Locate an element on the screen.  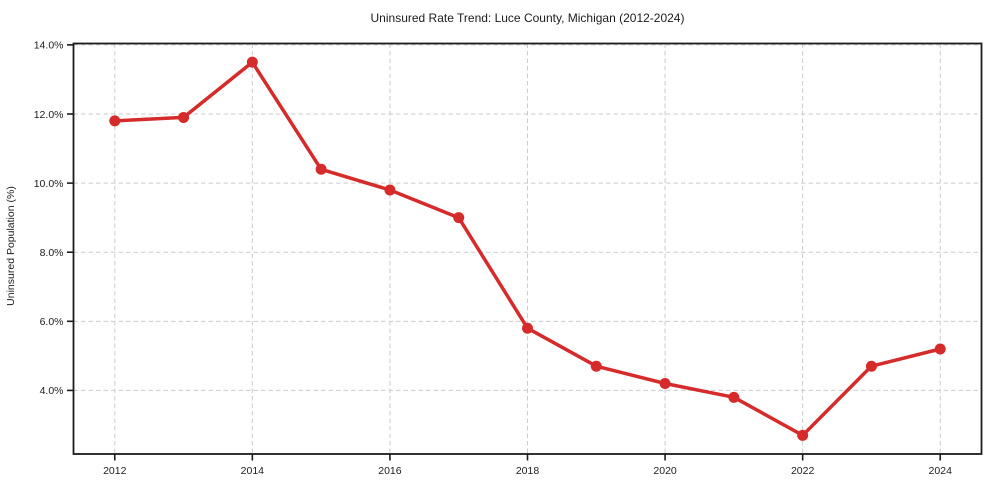
data-point-2012 is located at coordinates (115, 121).